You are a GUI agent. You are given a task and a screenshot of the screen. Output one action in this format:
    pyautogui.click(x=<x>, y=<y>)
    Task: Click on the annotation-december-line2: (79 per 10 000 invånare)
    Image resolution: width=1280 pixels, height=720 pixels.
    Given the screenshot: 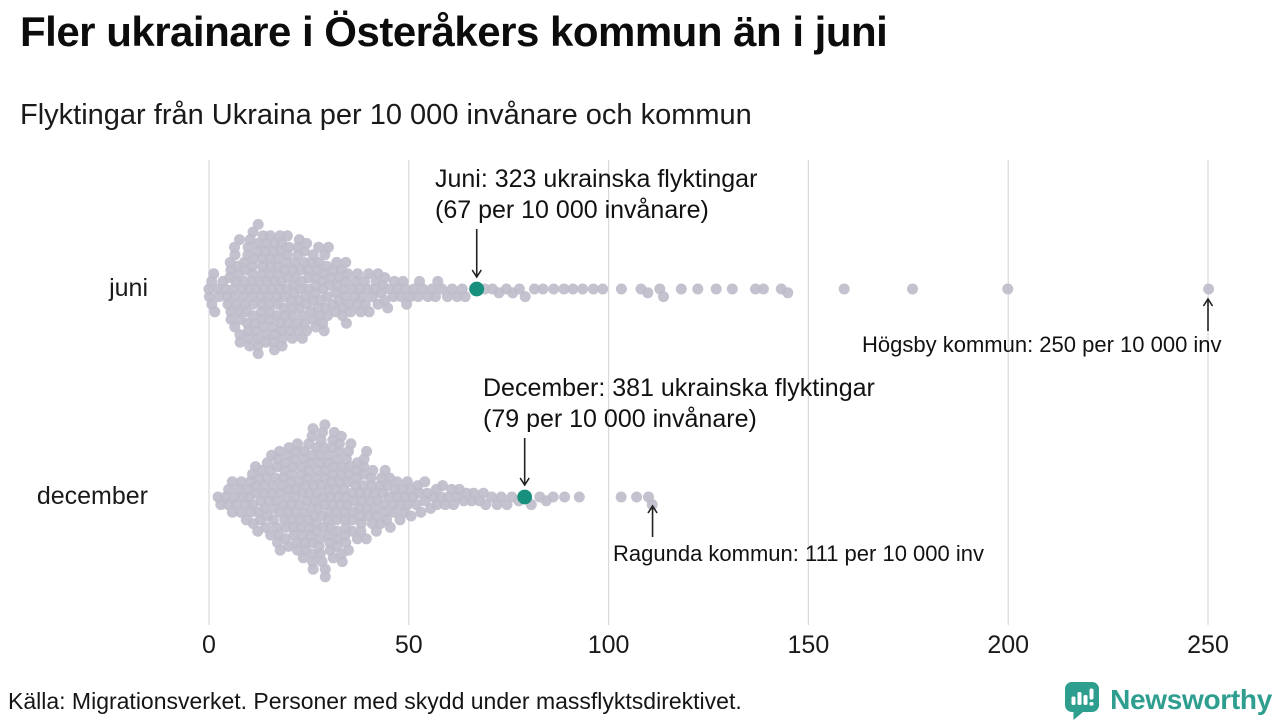 What is the action you would take?
    pyautogui.click(x=620, y=419)
    